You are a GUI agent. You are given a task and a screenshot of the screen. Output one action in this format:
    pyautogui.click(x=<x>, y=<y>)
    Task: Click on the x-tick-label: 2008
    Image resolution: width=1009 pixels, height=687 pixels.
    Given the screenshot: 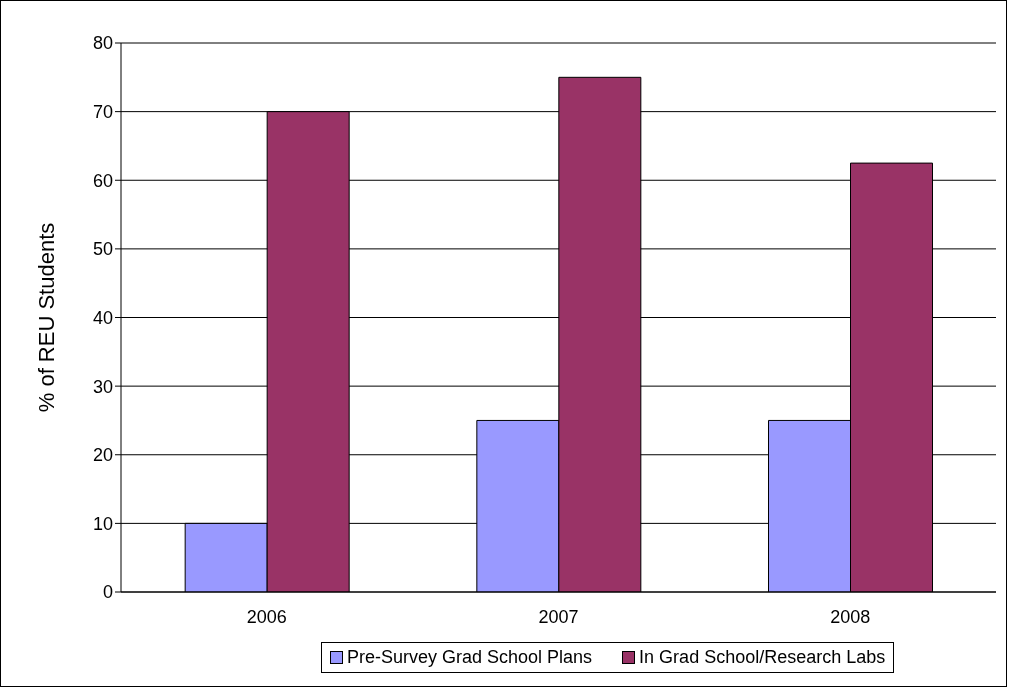 What is the action you would take?
    pyautogui.click(x=850, y=616)
    